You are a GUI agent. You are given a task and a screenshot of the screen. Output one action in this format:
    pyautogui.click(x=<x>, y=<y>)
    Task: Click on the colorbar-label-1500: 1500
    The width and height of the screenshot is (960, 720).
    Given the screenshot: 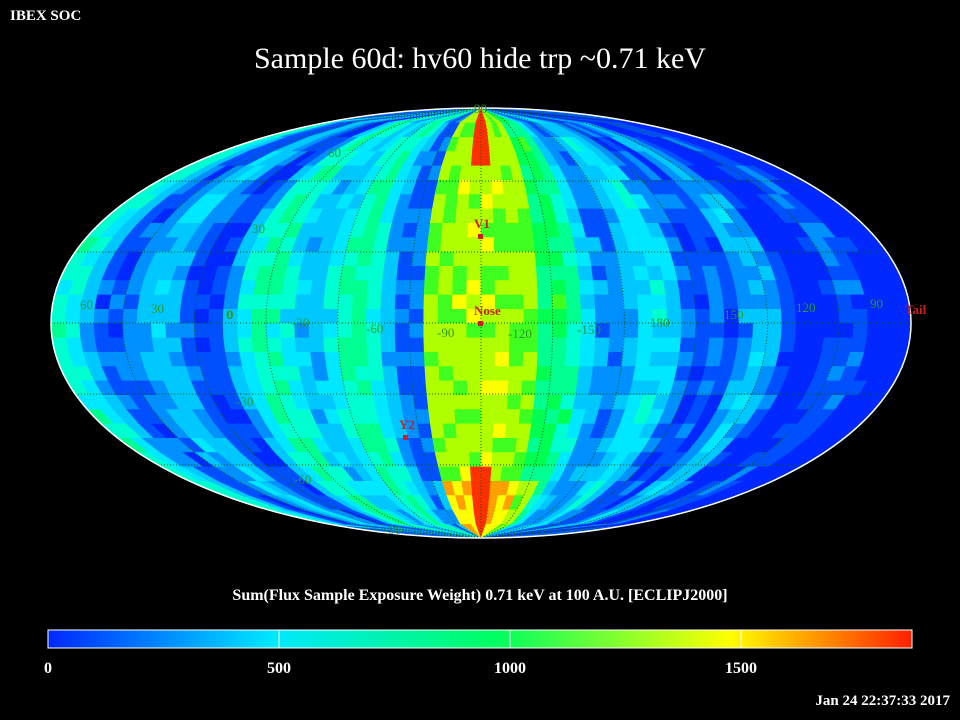 What is the action you would take?
    pyautogui.click(x=741, y=668)
    